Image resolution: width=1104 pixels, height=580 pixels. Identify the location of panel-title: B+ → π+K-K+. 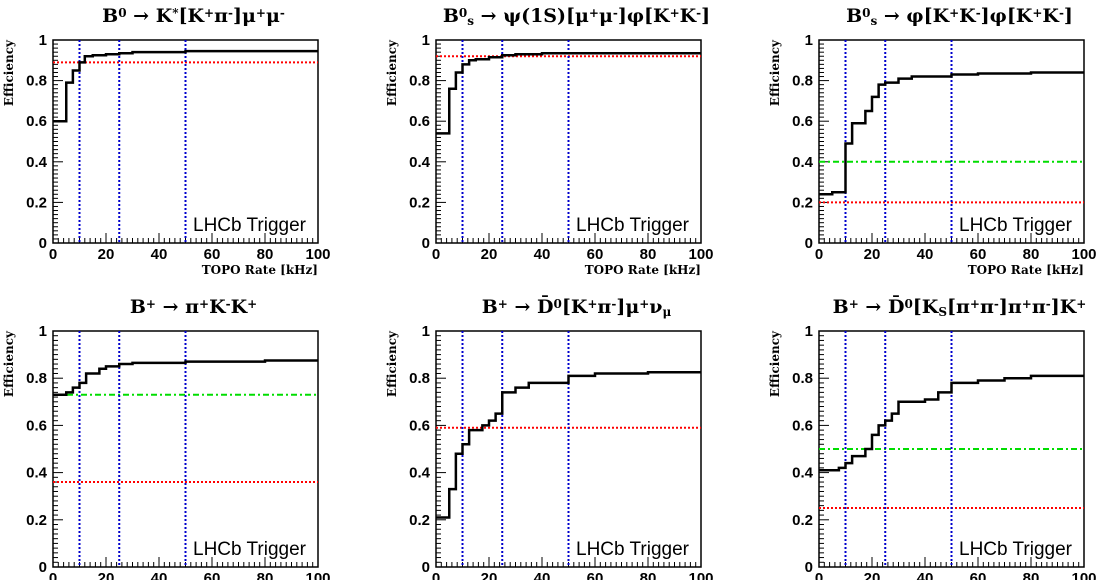
(193, 307).